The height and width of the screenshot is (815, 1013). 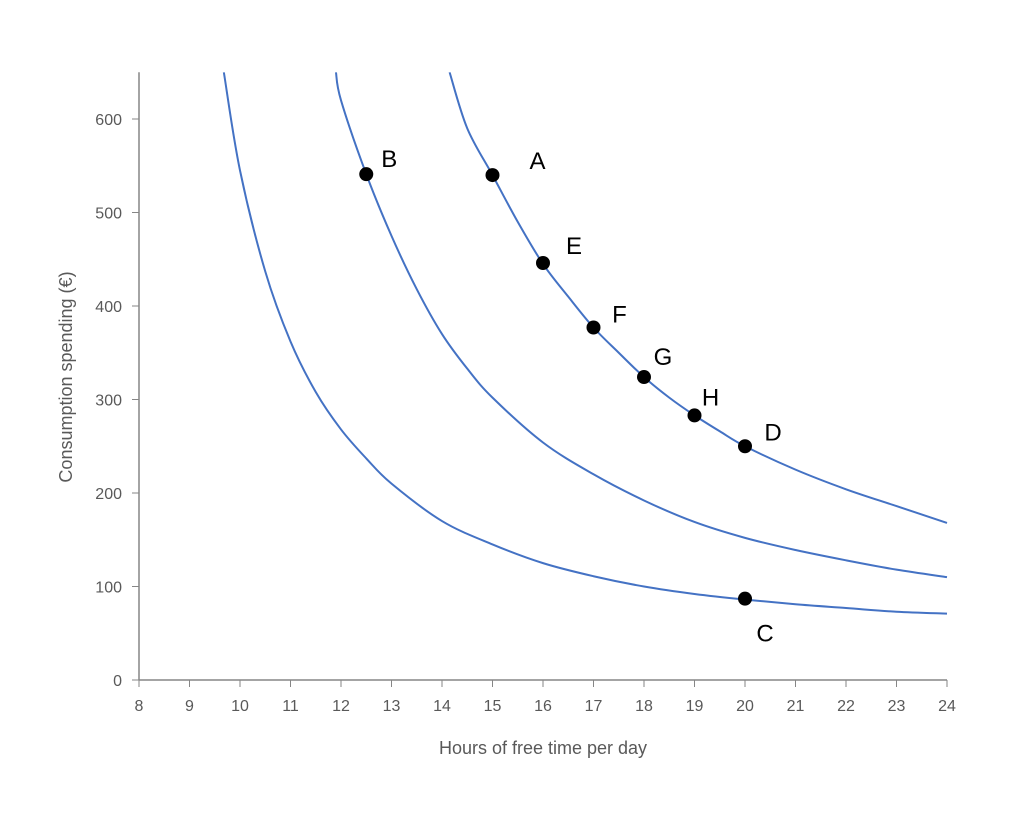 What do you see at coordinates (492, 175) in the screenshot?
I see `point-a` at bounding box center [492, 175].